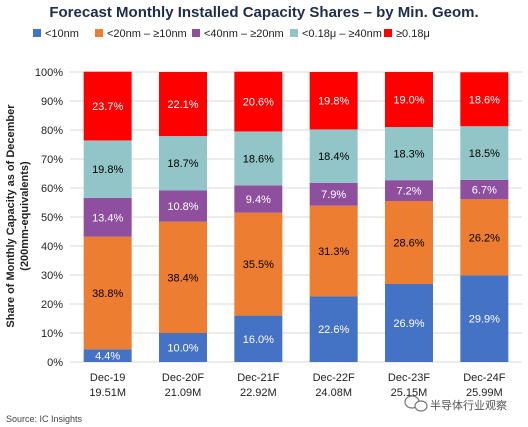  I want to click on data-label: 13.4%, so click(107, 218).